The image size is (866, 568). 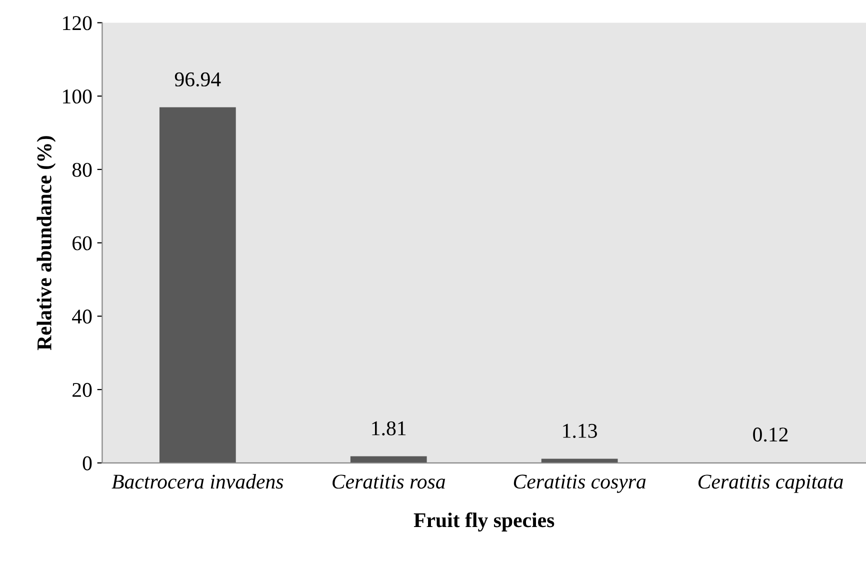 What do you see at coordinates (770, 483) in the screenshot?
I see `x-tick-label: Ceratitis capitata` at bounding box center [770, 483].